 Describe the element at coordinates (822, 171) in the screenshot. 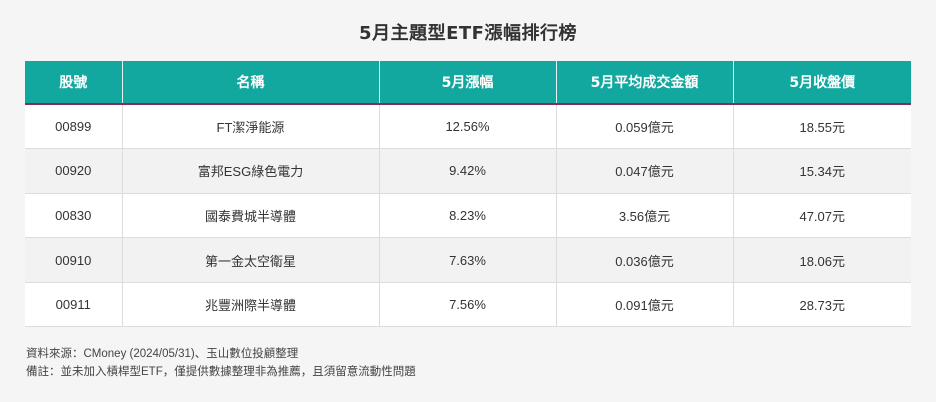

I see `cell-may-close-price: 15.34元` at that location.